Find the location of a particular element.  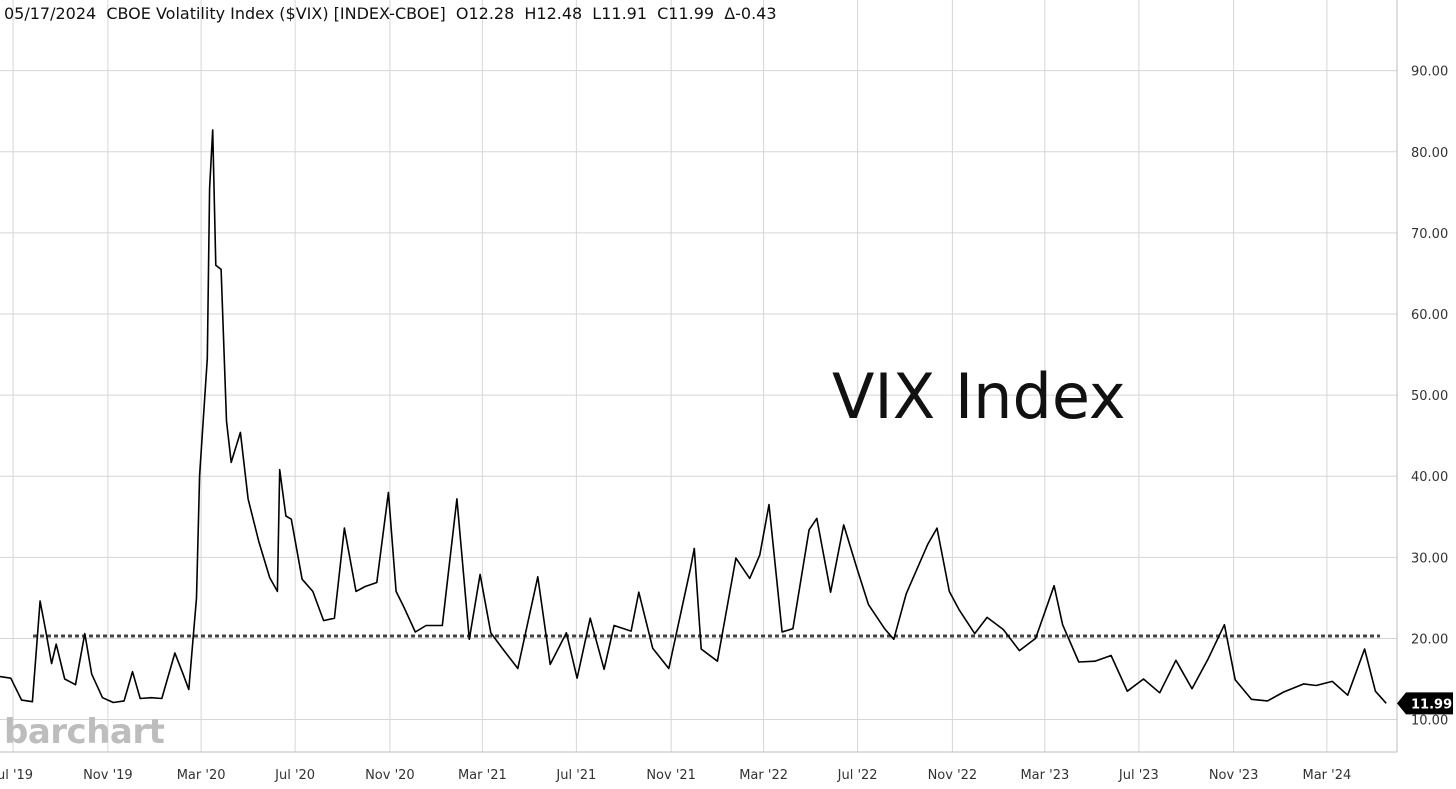

y-tick-label: 10.00 is located at coordinates (1429, 721).